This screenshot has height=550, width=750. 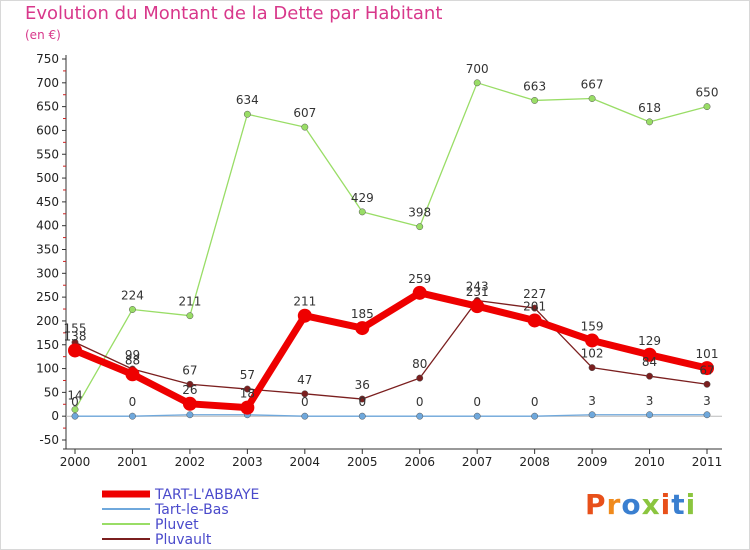 I want to click on data-label: 80, so click(x=419, y=364).